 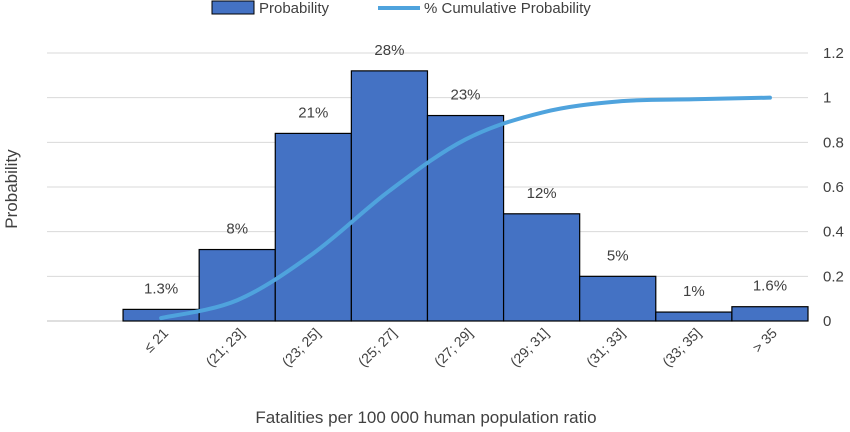 What do you see at coordinates (529, 347) in the screenshot?
I see `x-tick-label: (29; 31]` at bounding box center [529, 347].